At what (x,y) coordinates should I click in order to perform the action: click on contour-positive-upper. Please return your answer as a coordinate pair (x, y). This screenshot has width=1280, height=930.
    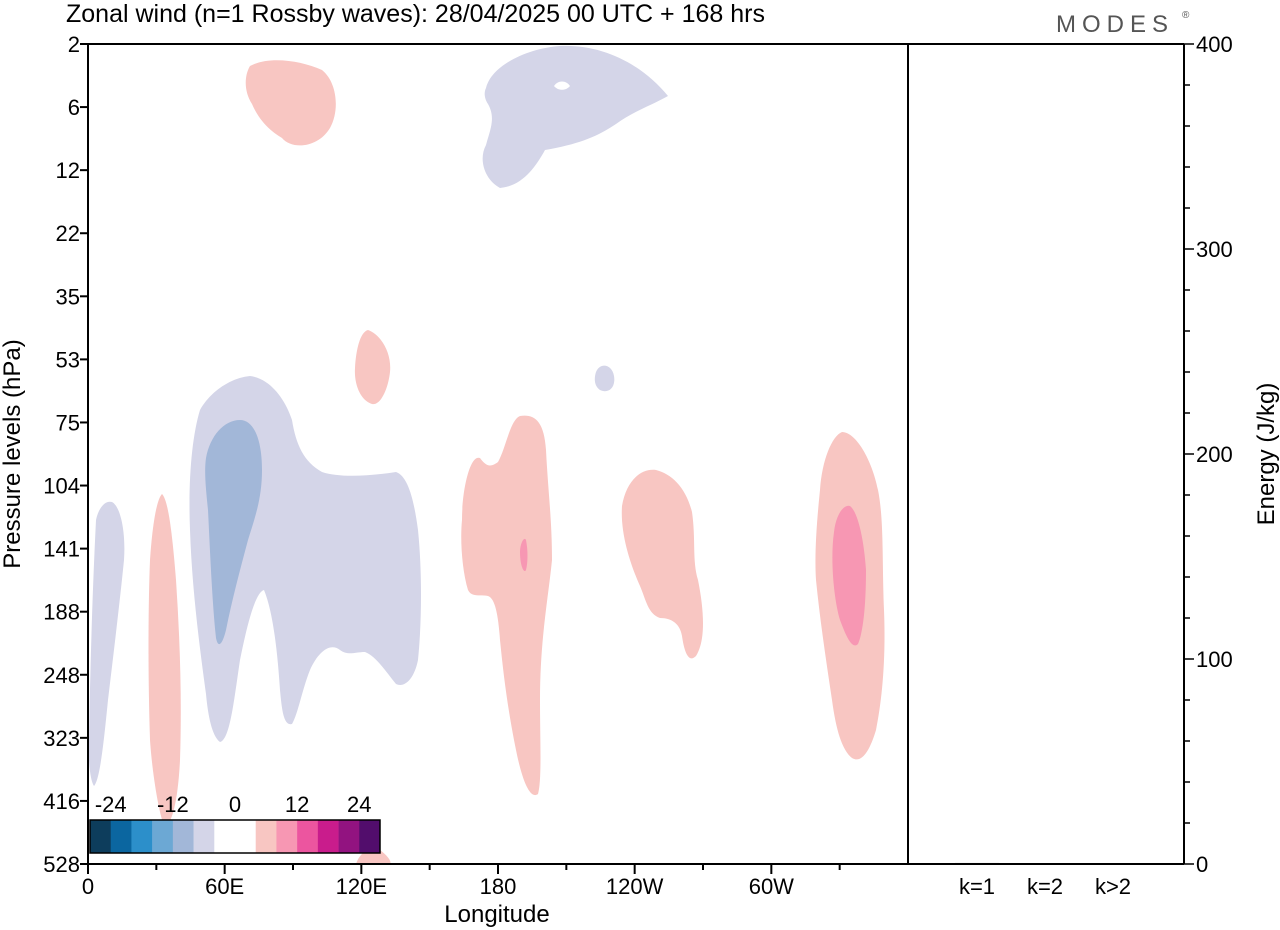
    Looking at the image, I should click on (290, 103).